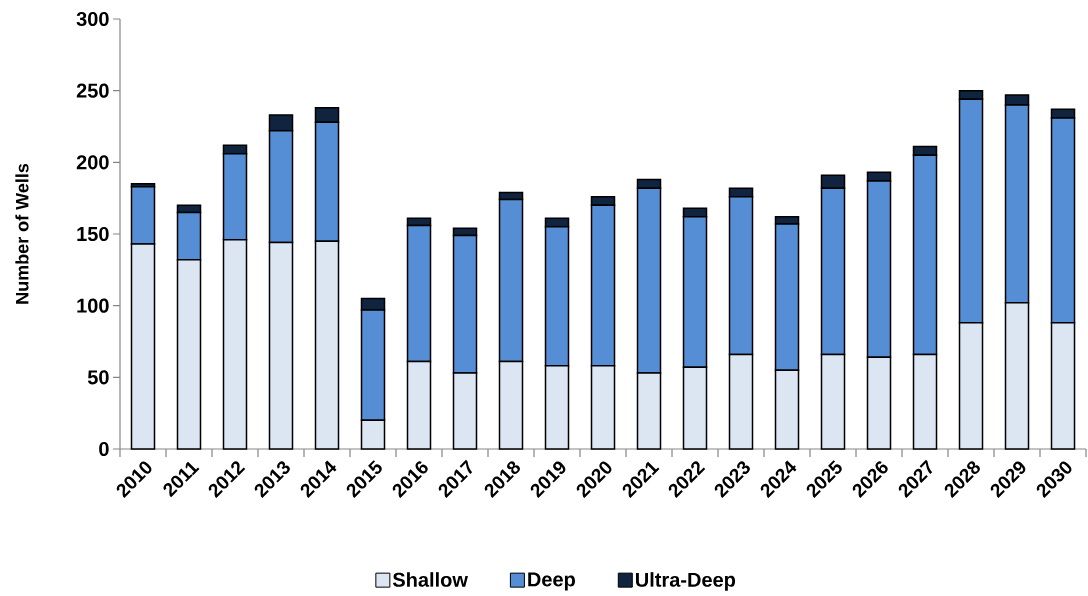  What do you see at coordinates (551, 581) in the screenshot?
I see `legend-label: Deep` at bounding box center [551, 581].